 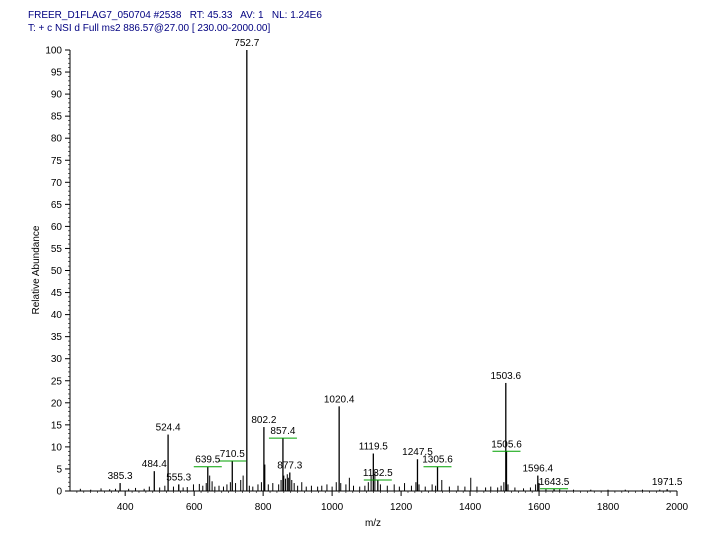 What do you see at coordinates (125, 507) in the screenshot?
I see `x-tick-label: 400` at bounding box center [125, 507].